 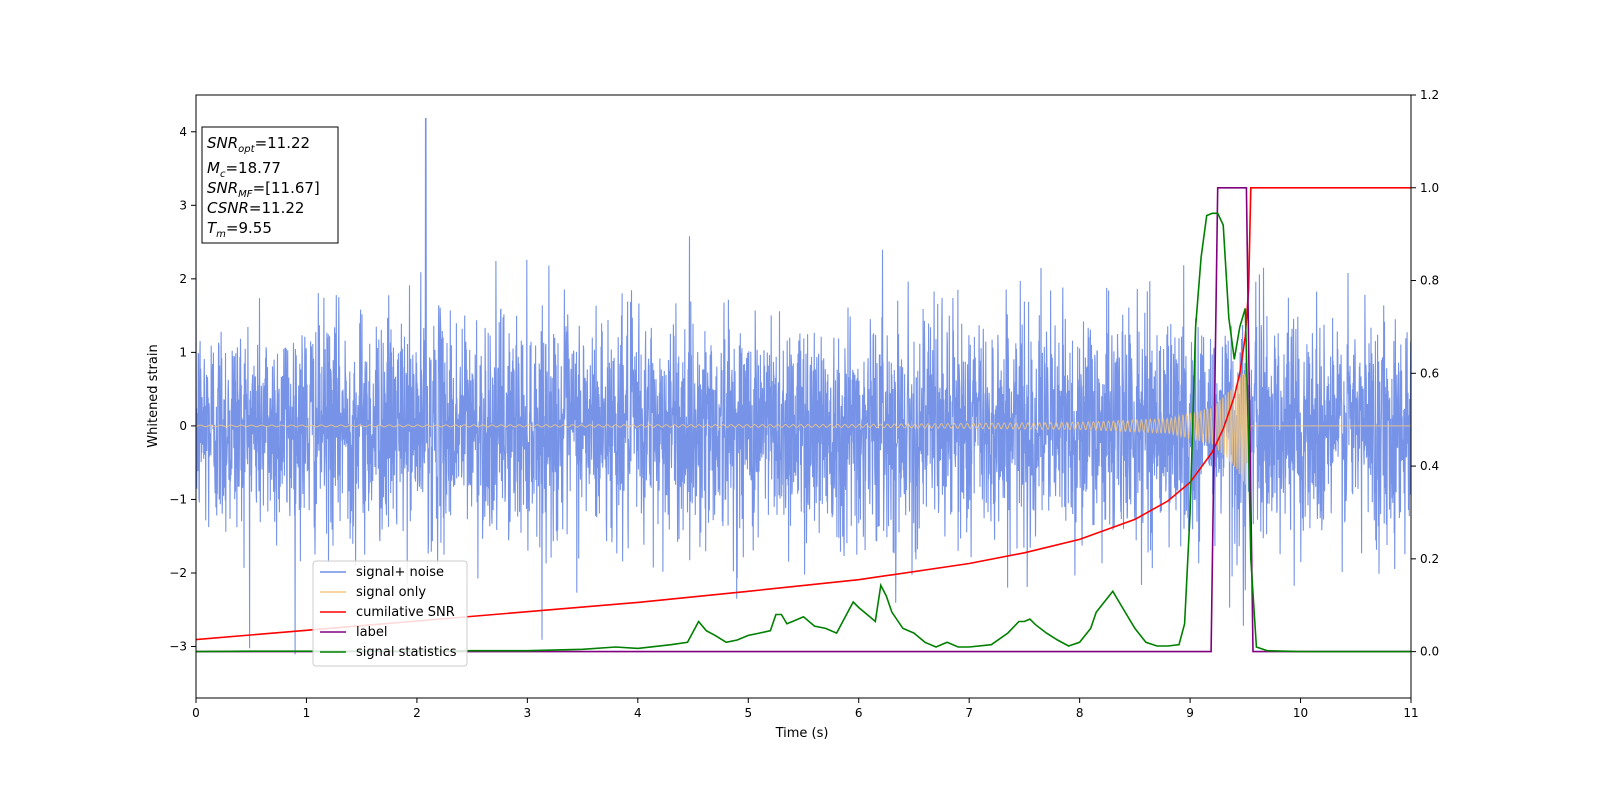 I want to click on legend-label-signal-statistics: signal statistics, so click(x=406, y=652).